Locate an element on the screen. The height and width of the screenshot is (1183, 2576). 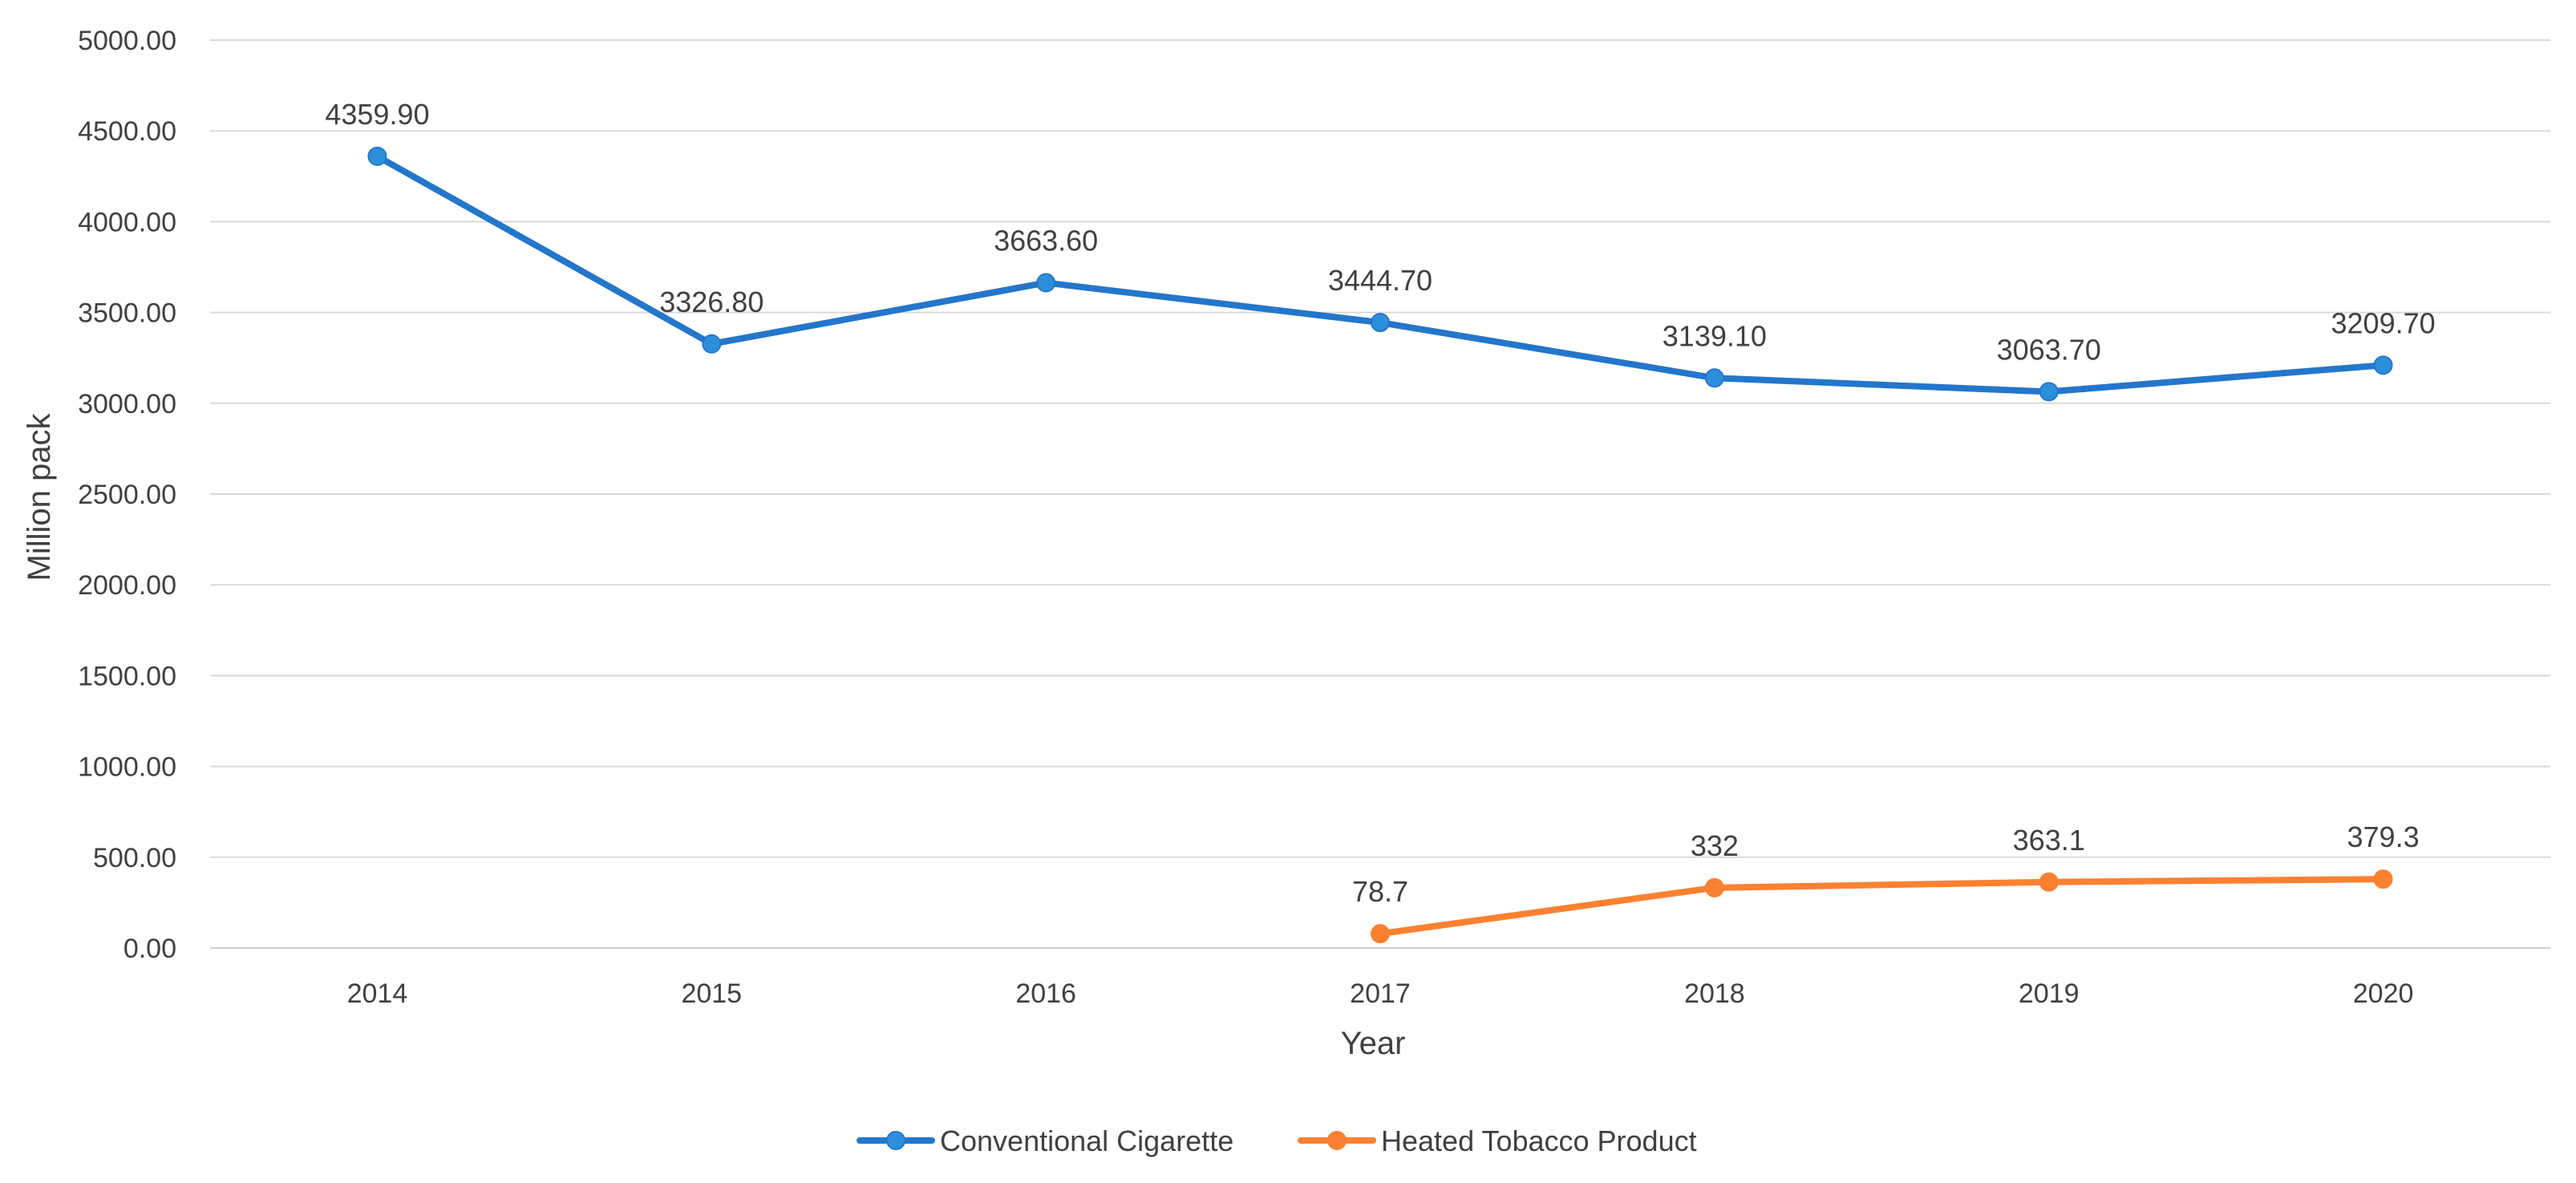
series-heated-tobacco-product: 78.7 332 363.1 379.3 is located at coordinates (1886, 882).